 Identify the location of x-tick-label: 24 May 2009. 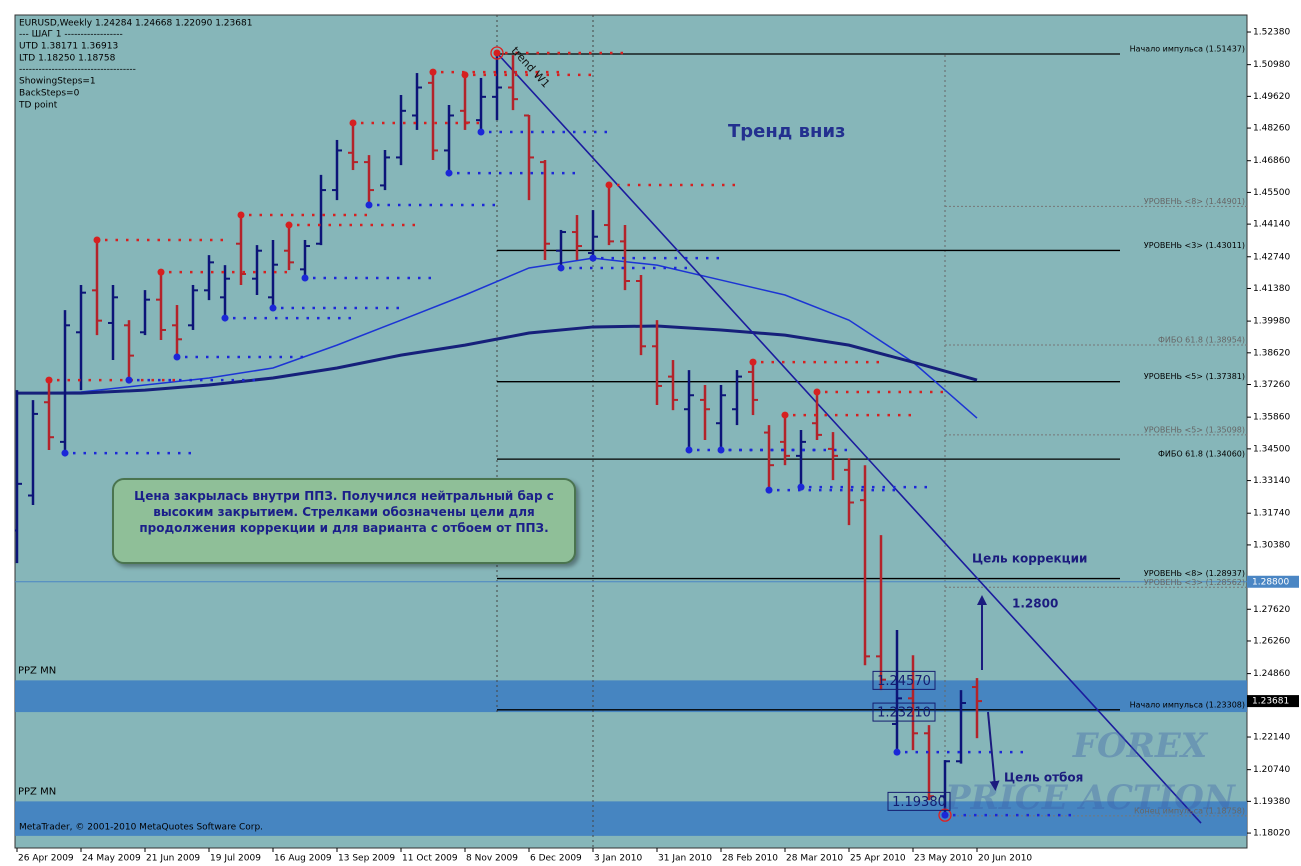
(111, 859).